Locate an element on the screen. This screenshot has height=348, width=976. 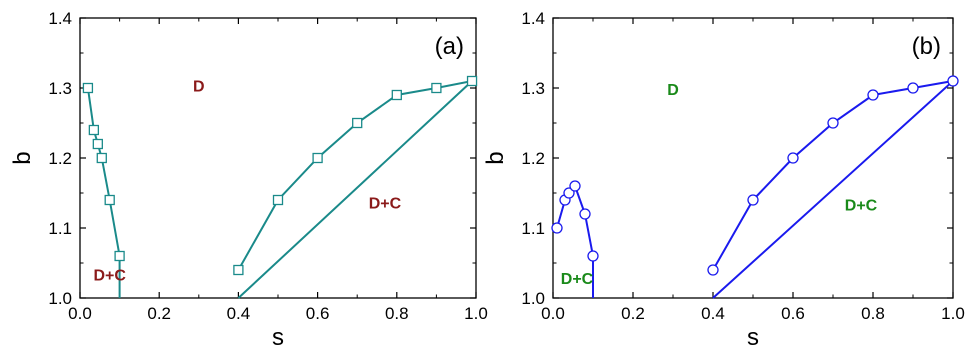
panel-a-x-tick-label: 0.4 is located at coordinates (239, 313).